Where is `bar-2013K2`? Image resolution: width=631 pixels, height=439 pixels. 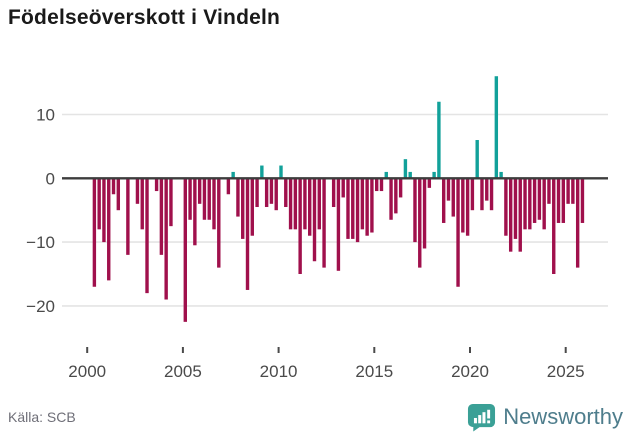 bar-2013K2 is located at coordinates (343, 188).